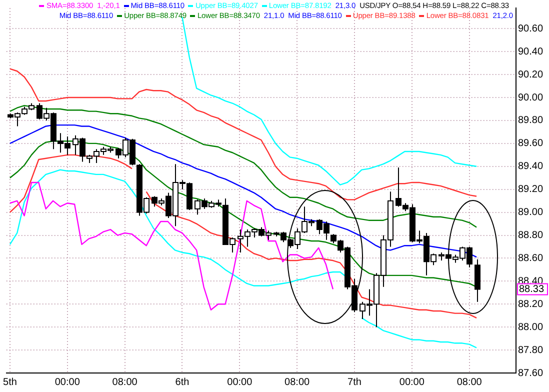 The width and height of the screenshot is (549, 392). What do you see at coordinates (531, 212) in the screenshot?
I see `y-tick-label: 89.00` at bounding box center [531, 212].